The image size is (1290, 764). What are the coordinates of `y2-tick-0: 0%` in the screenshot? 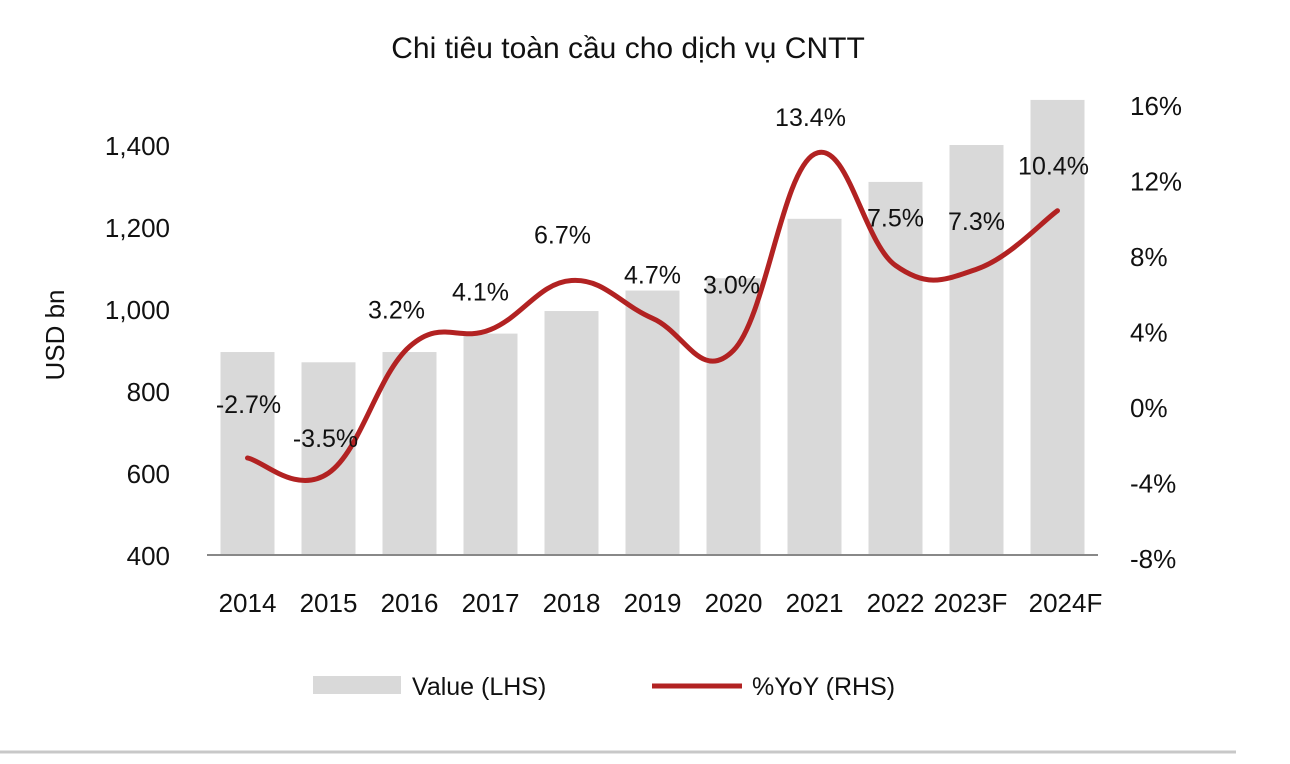 It's located at (1149, 408).